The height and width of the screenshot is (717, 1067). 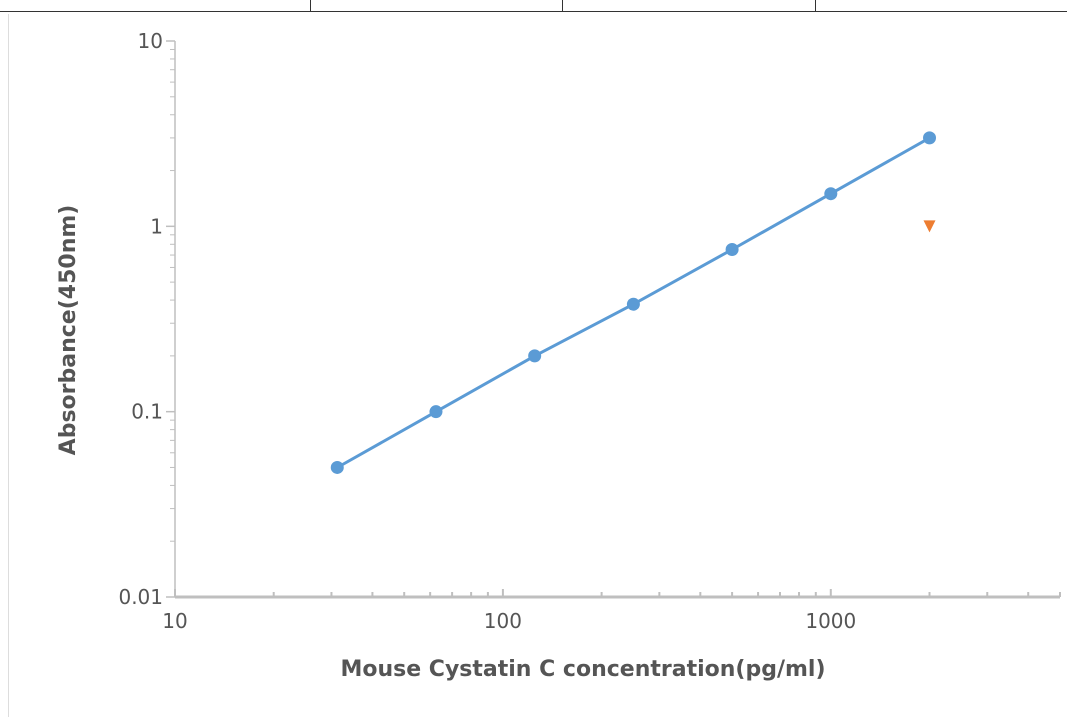 What do you see at coordinates (140, 597) in the screenshot?
I see `y-tick-label: 0.01` at bounding box center [140, 597].